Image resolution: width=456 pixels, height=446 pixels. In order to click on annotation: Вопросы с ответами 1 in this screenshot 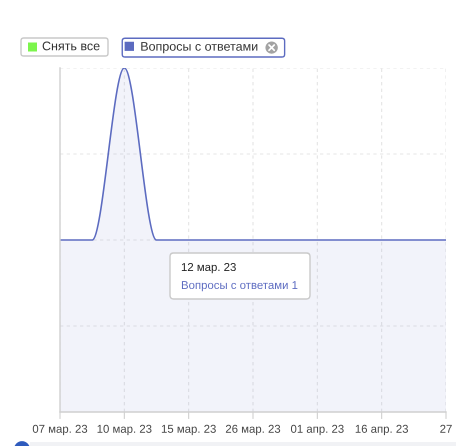, I will do `click(240, 286)`.